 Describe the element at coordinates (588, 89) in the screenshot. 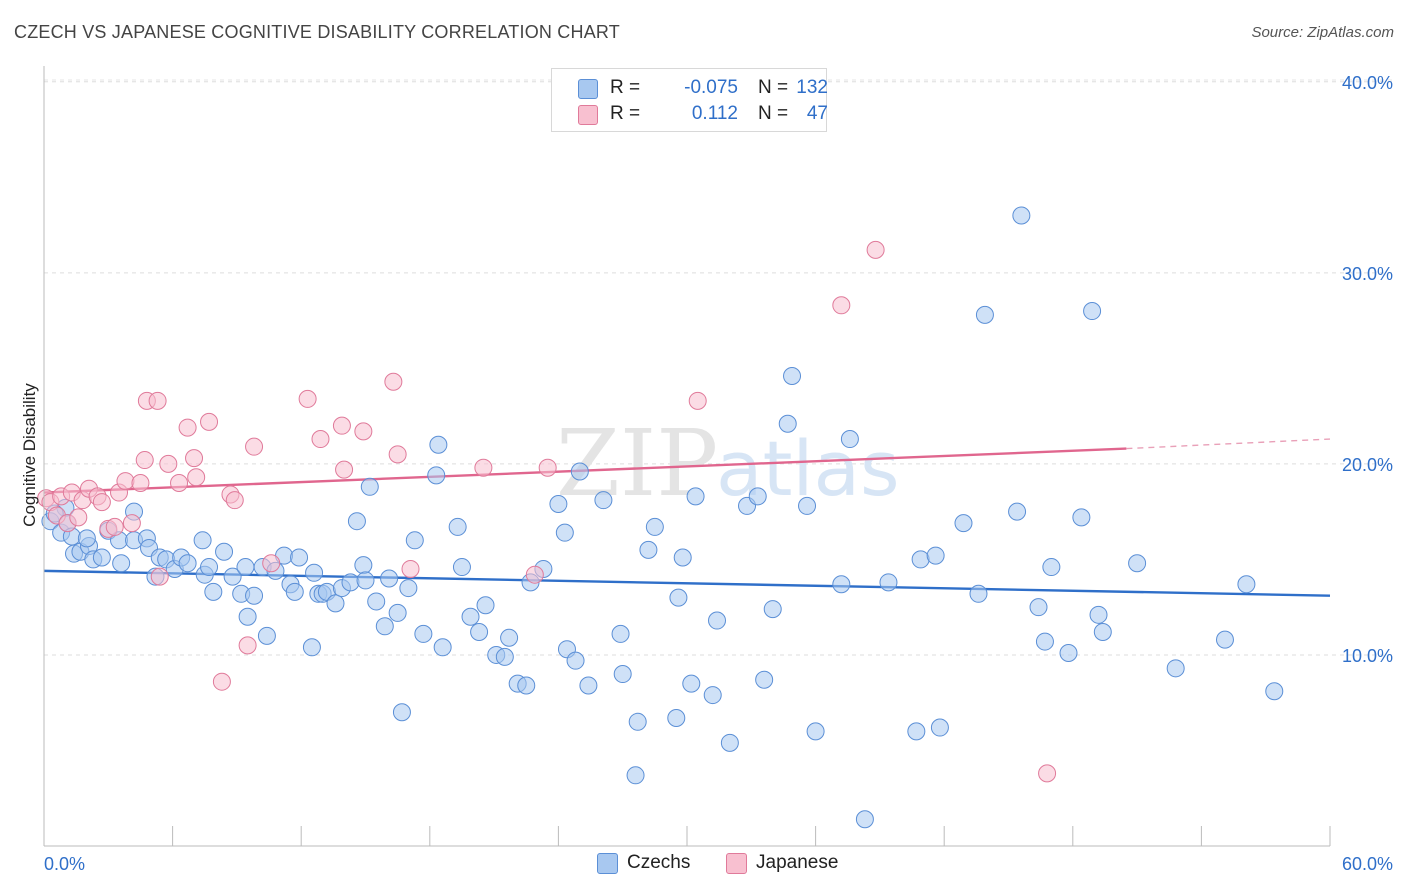

I see `legend-swatch-czech` at that location.